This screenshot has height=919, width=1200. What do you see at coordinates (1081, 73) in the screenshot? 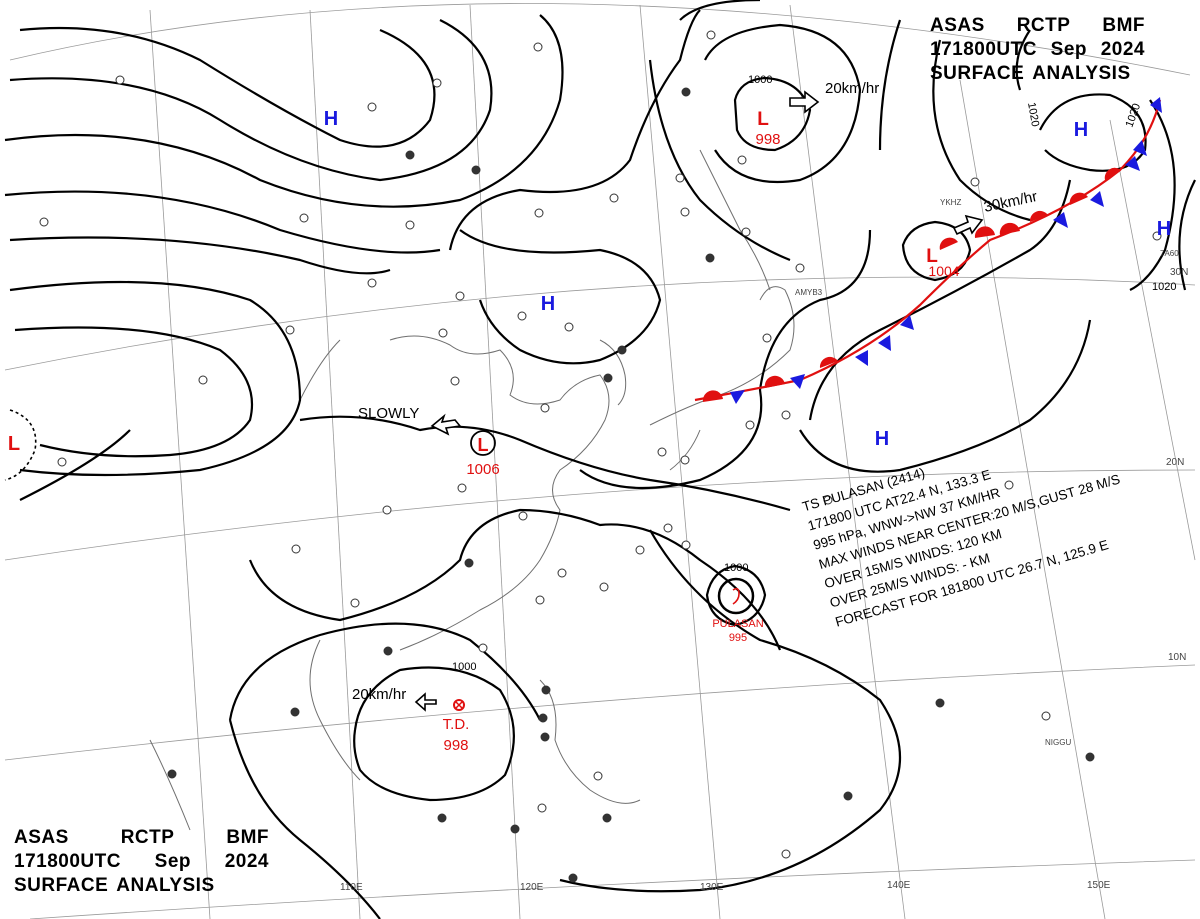
I see `header-analysis: ANALYSIS` at bounding box center [1081, 73].